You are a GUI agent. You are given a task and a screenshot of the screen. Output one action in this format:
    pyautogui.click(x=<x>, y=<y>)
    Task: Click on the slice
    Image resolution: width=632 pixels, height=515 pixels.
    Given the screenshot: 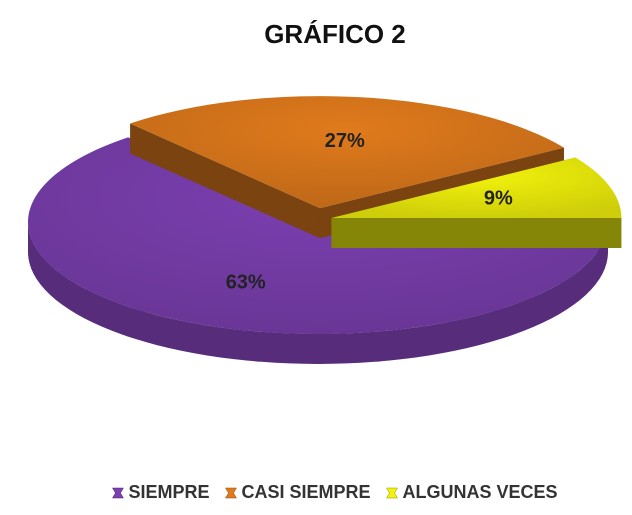 What is the action you would take?
    pyautogui.click(x=476, y=188)
    